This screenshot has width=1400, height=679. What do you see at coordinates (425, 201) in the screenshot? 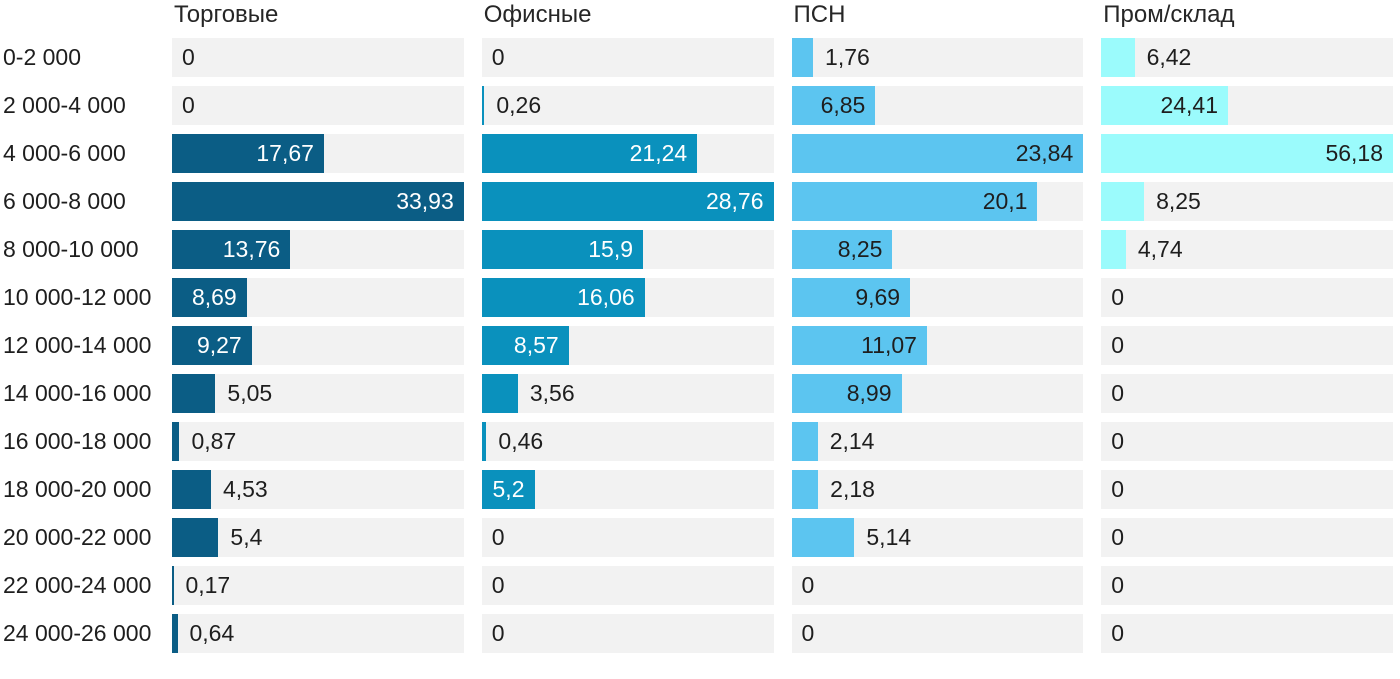
I see `bar-value-label: 33,93` at bounding box center [425, 201].